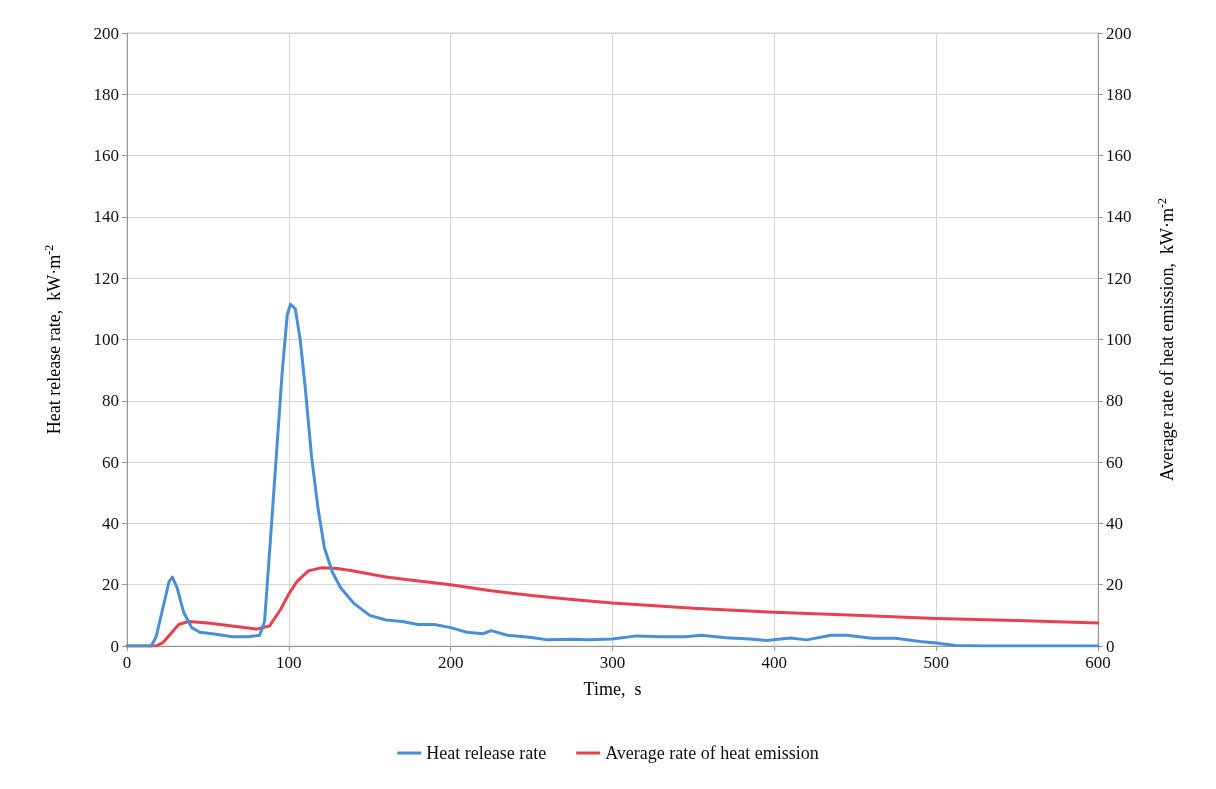  Describe the element at coordinates (1114, 401) in the screenshot. I see `y2-tick-label: 80` at that location.